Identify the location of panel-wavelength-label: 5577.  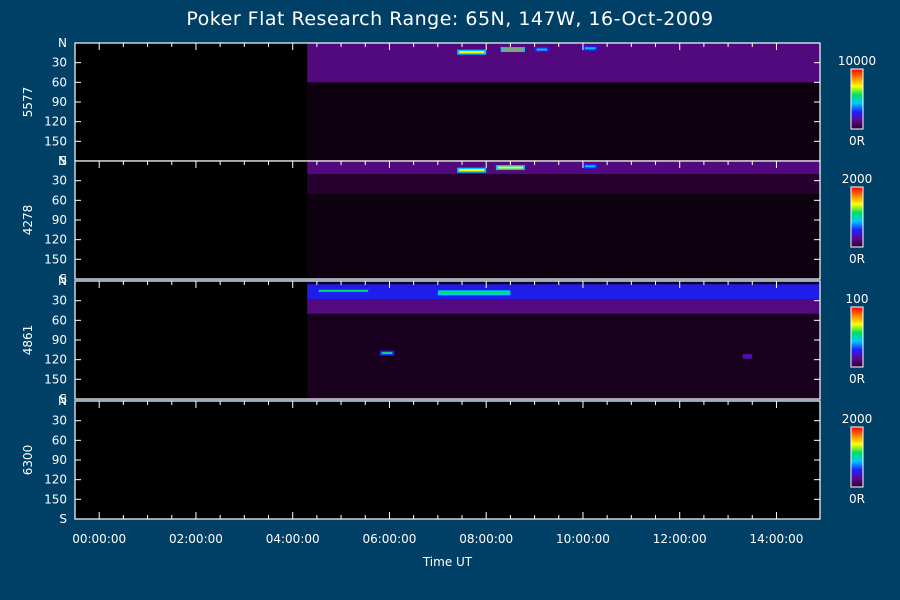
(28, 102).